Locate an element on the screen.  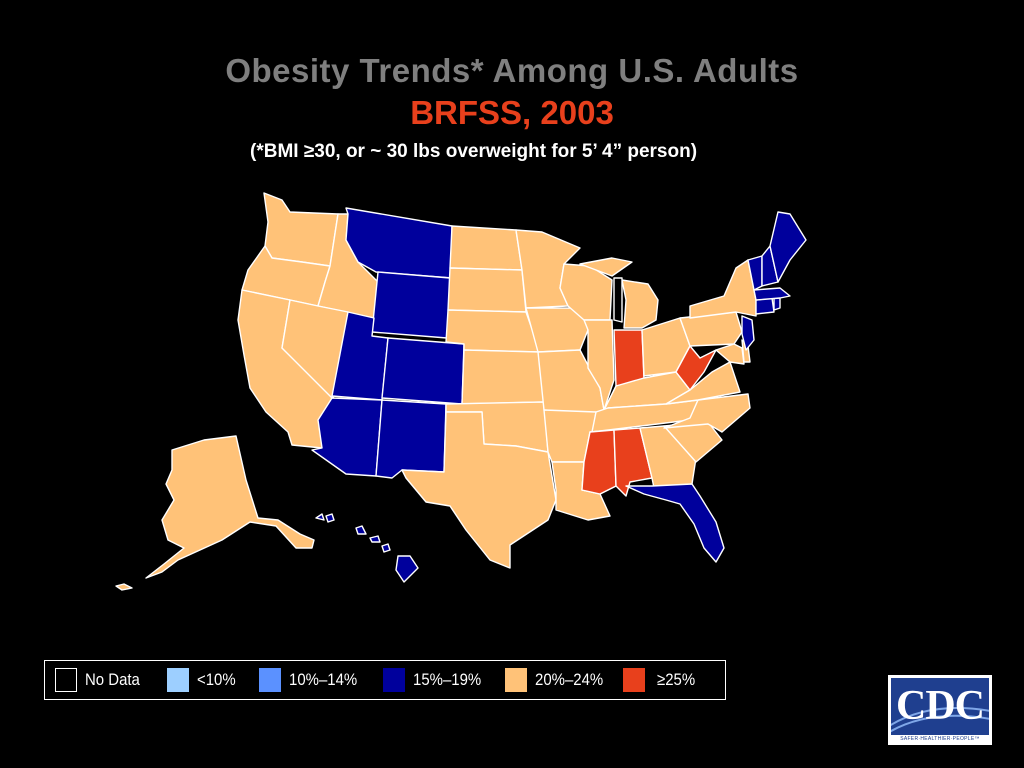
state-florida is located at coordinates (675, 523).